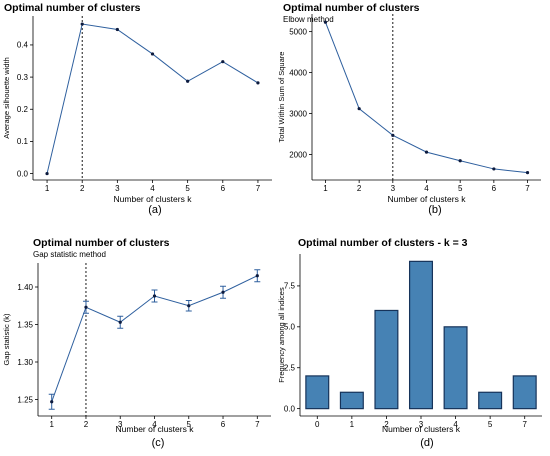  I want to click on y-tick-label: 0.2, so click(23, 109).